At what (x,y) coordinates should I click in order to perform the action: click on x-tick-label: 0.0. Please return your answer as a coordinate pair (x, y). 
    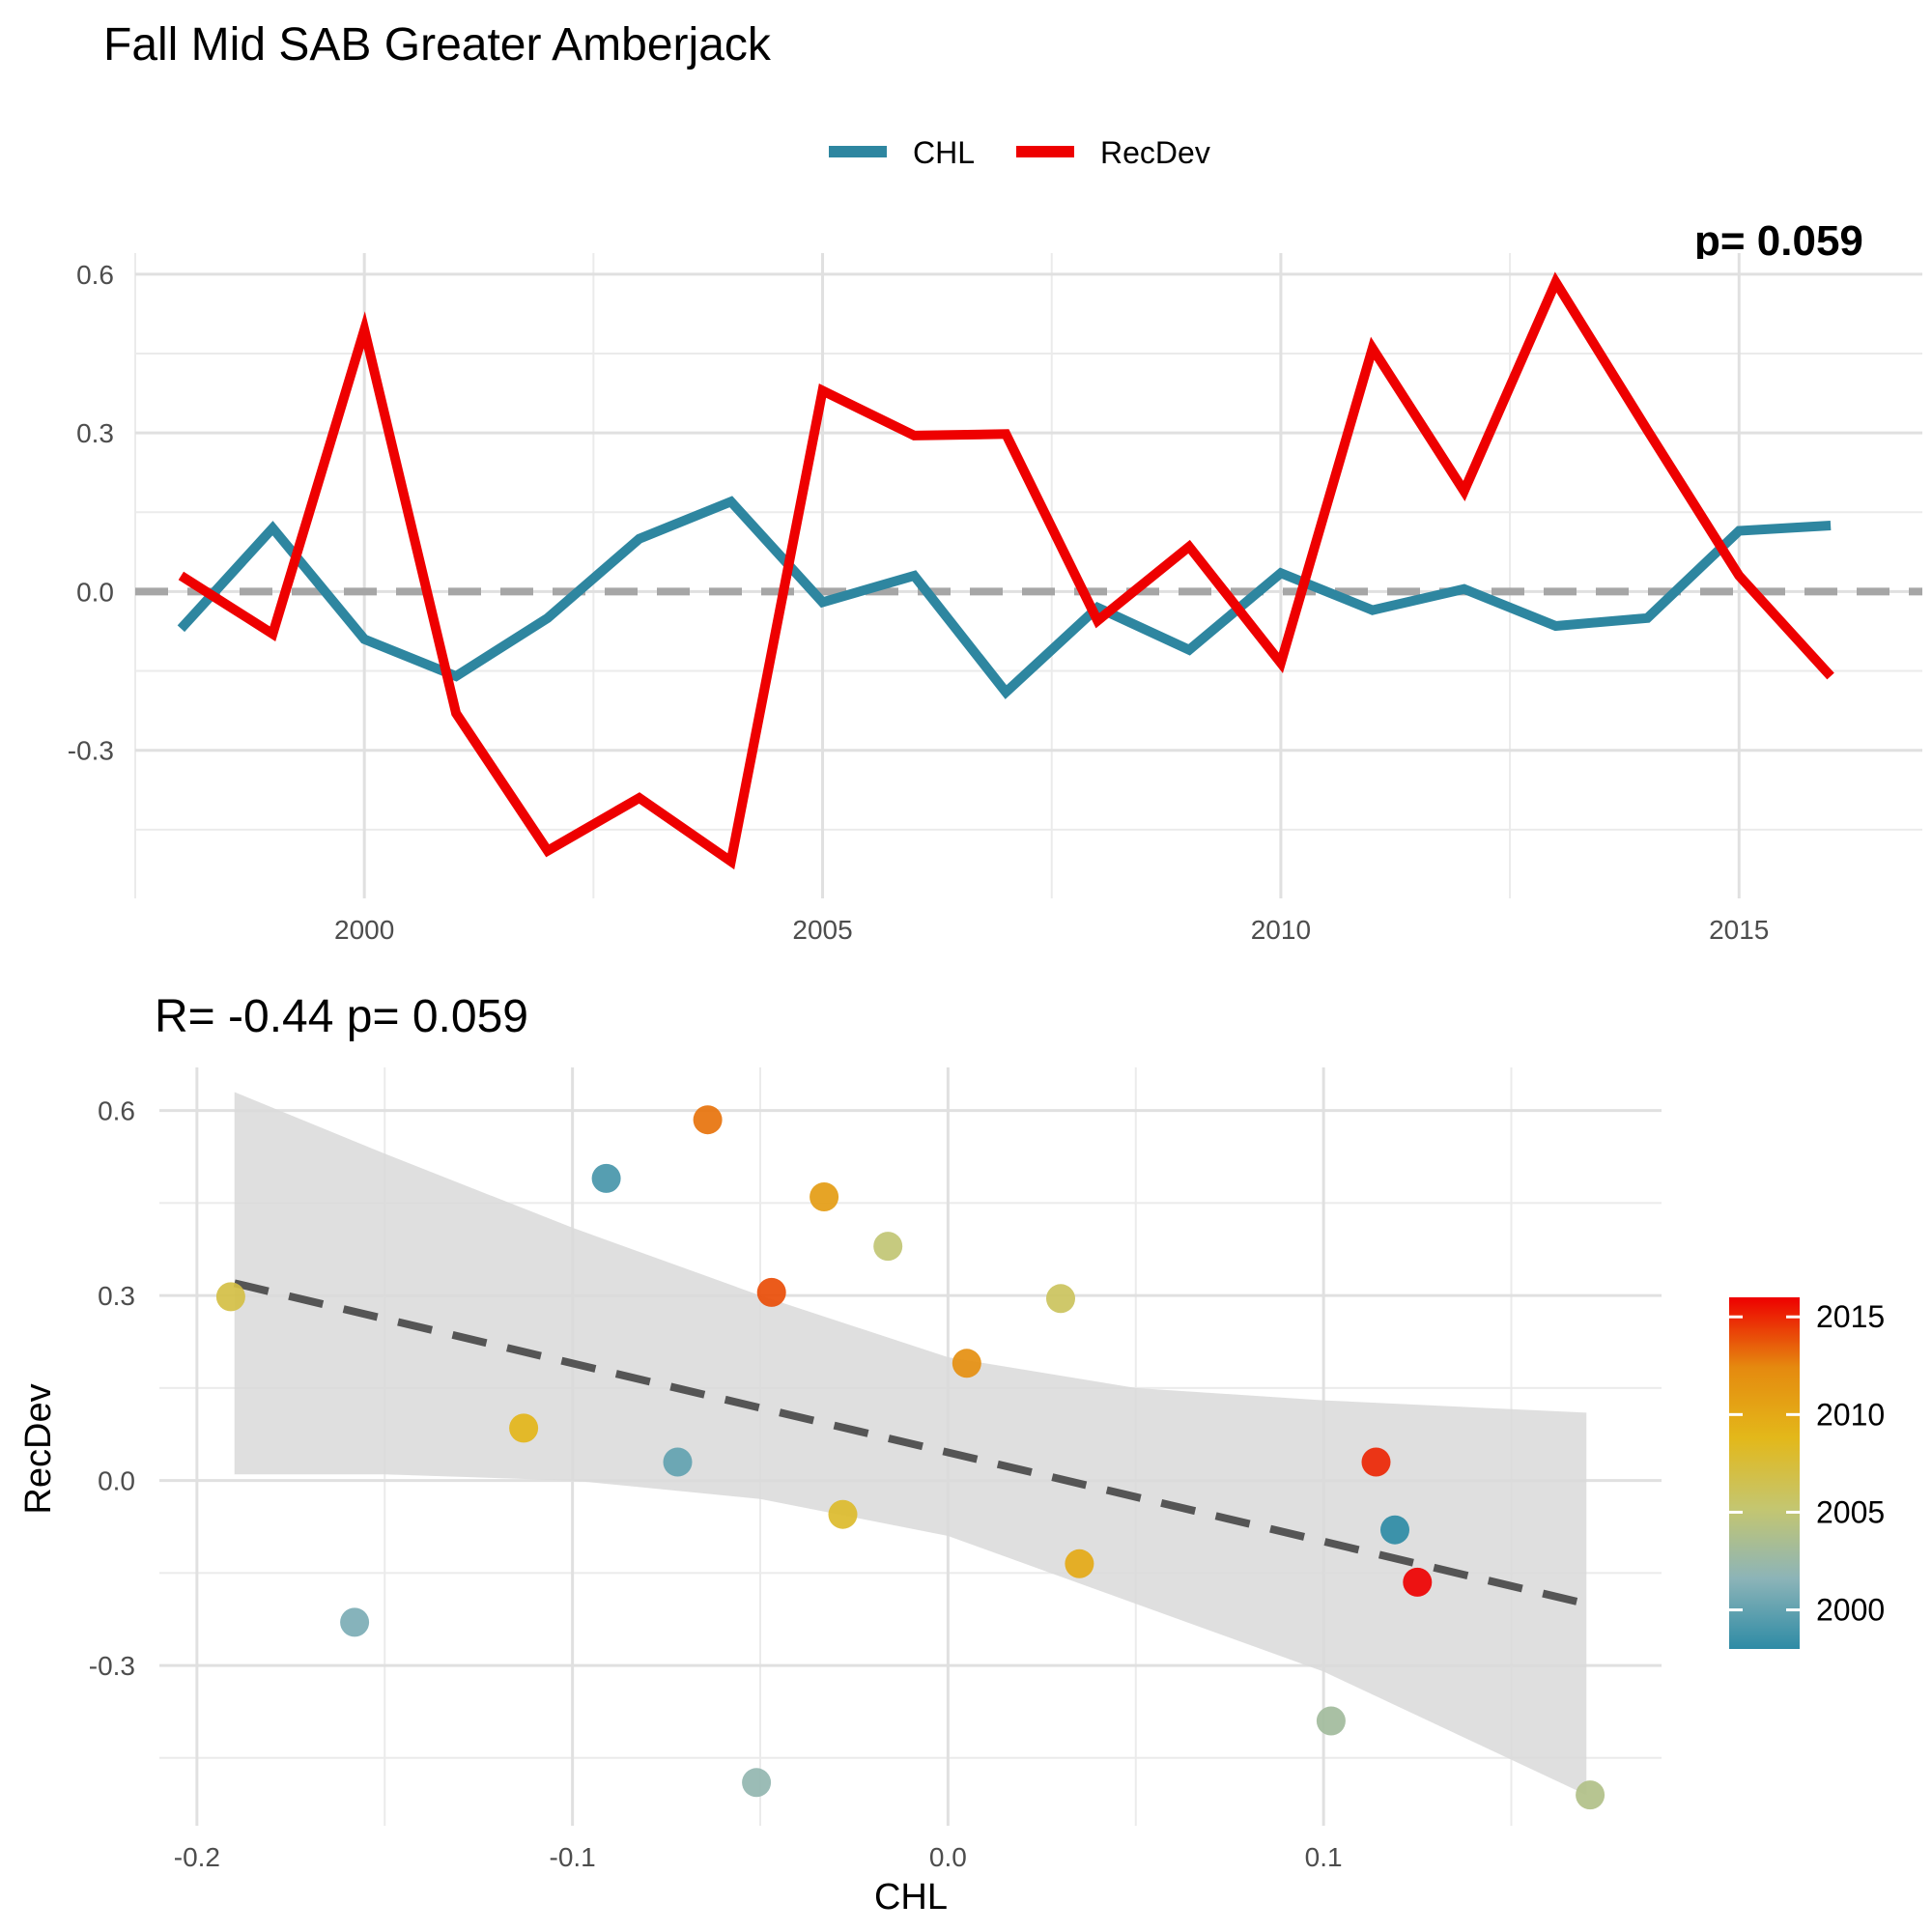
    Looking at the image, I should click on (948, 1857).